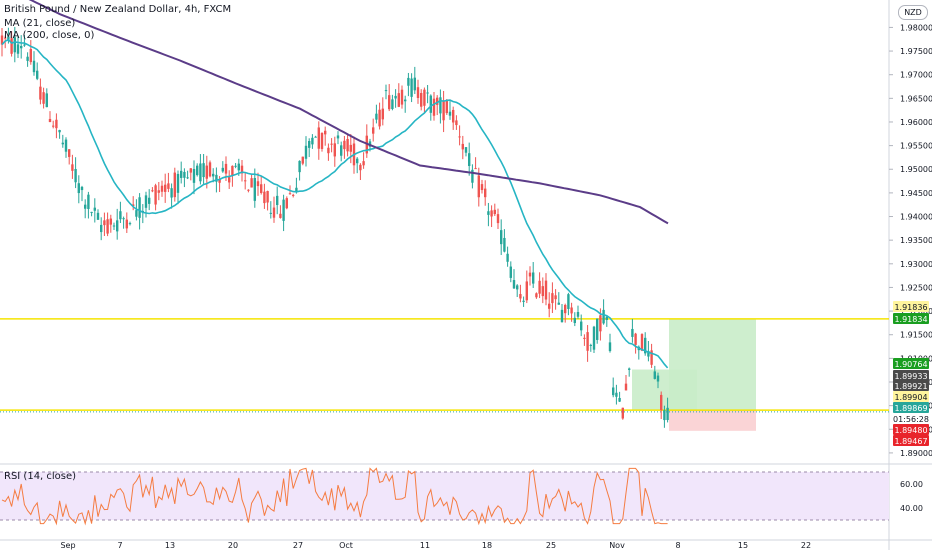 The width and height of the screenshot is (932, 550). I want to click on price-tag-label: 1.91834, so click(910, 319).